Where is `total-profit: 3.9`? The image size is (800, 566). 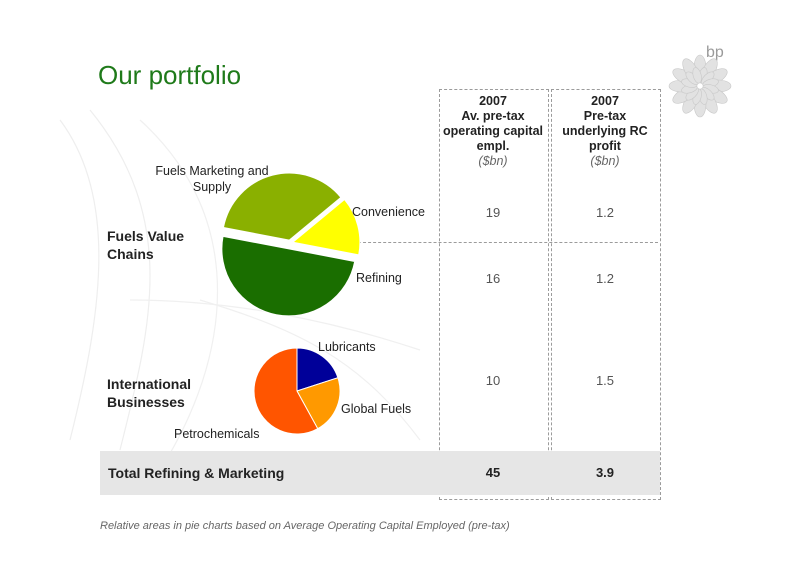 total-profit: 3.9 is located at coordinates (605, 472).